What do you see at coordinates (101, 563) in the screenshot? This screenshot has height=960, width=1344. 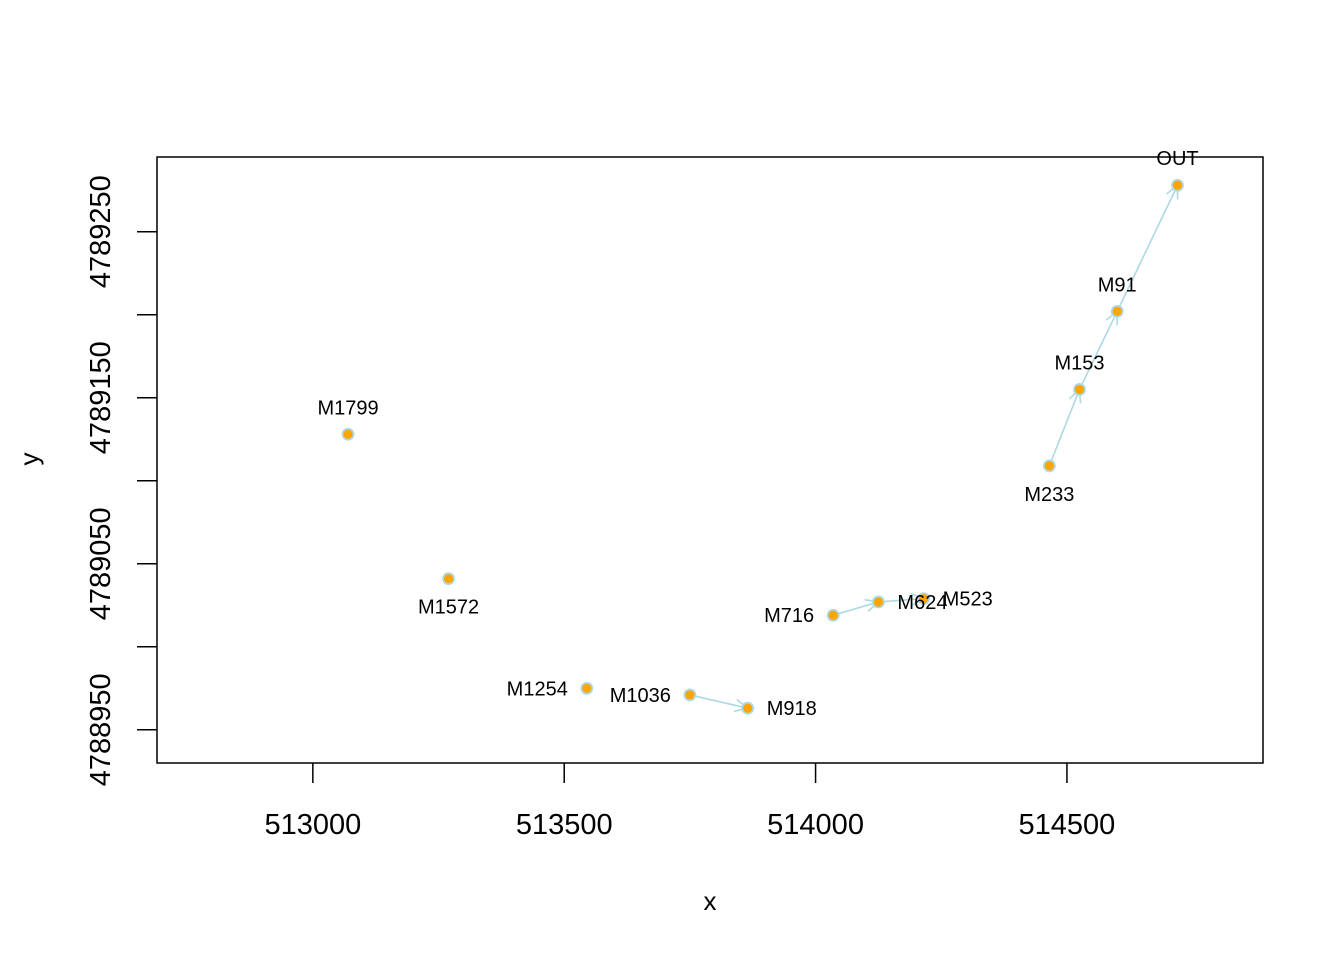 I see `y-tick-label: 4789050` at bounding box center [101, 563].